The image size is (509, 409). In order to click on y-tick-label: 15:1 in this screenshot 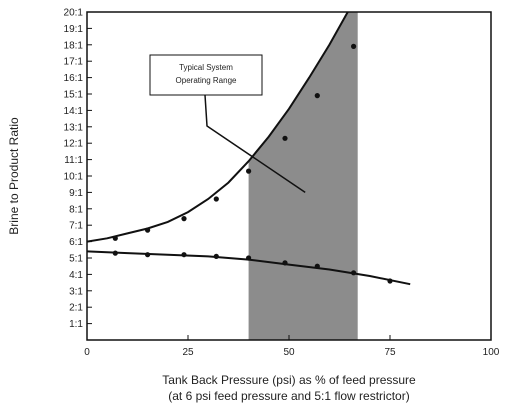, I will do `click(74, 95)`.